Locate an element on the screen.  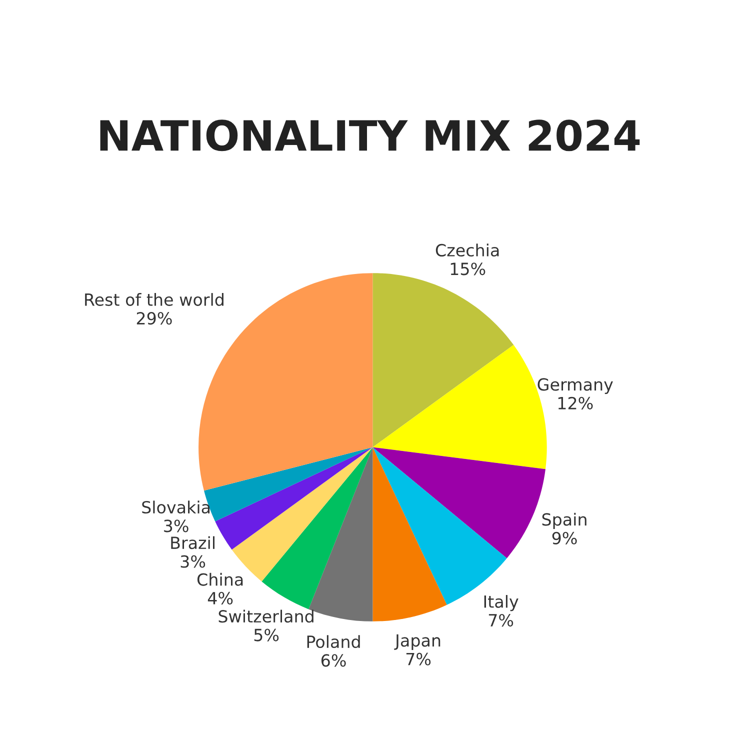
slice-label: Brazil is located at coordinates (192, 543).